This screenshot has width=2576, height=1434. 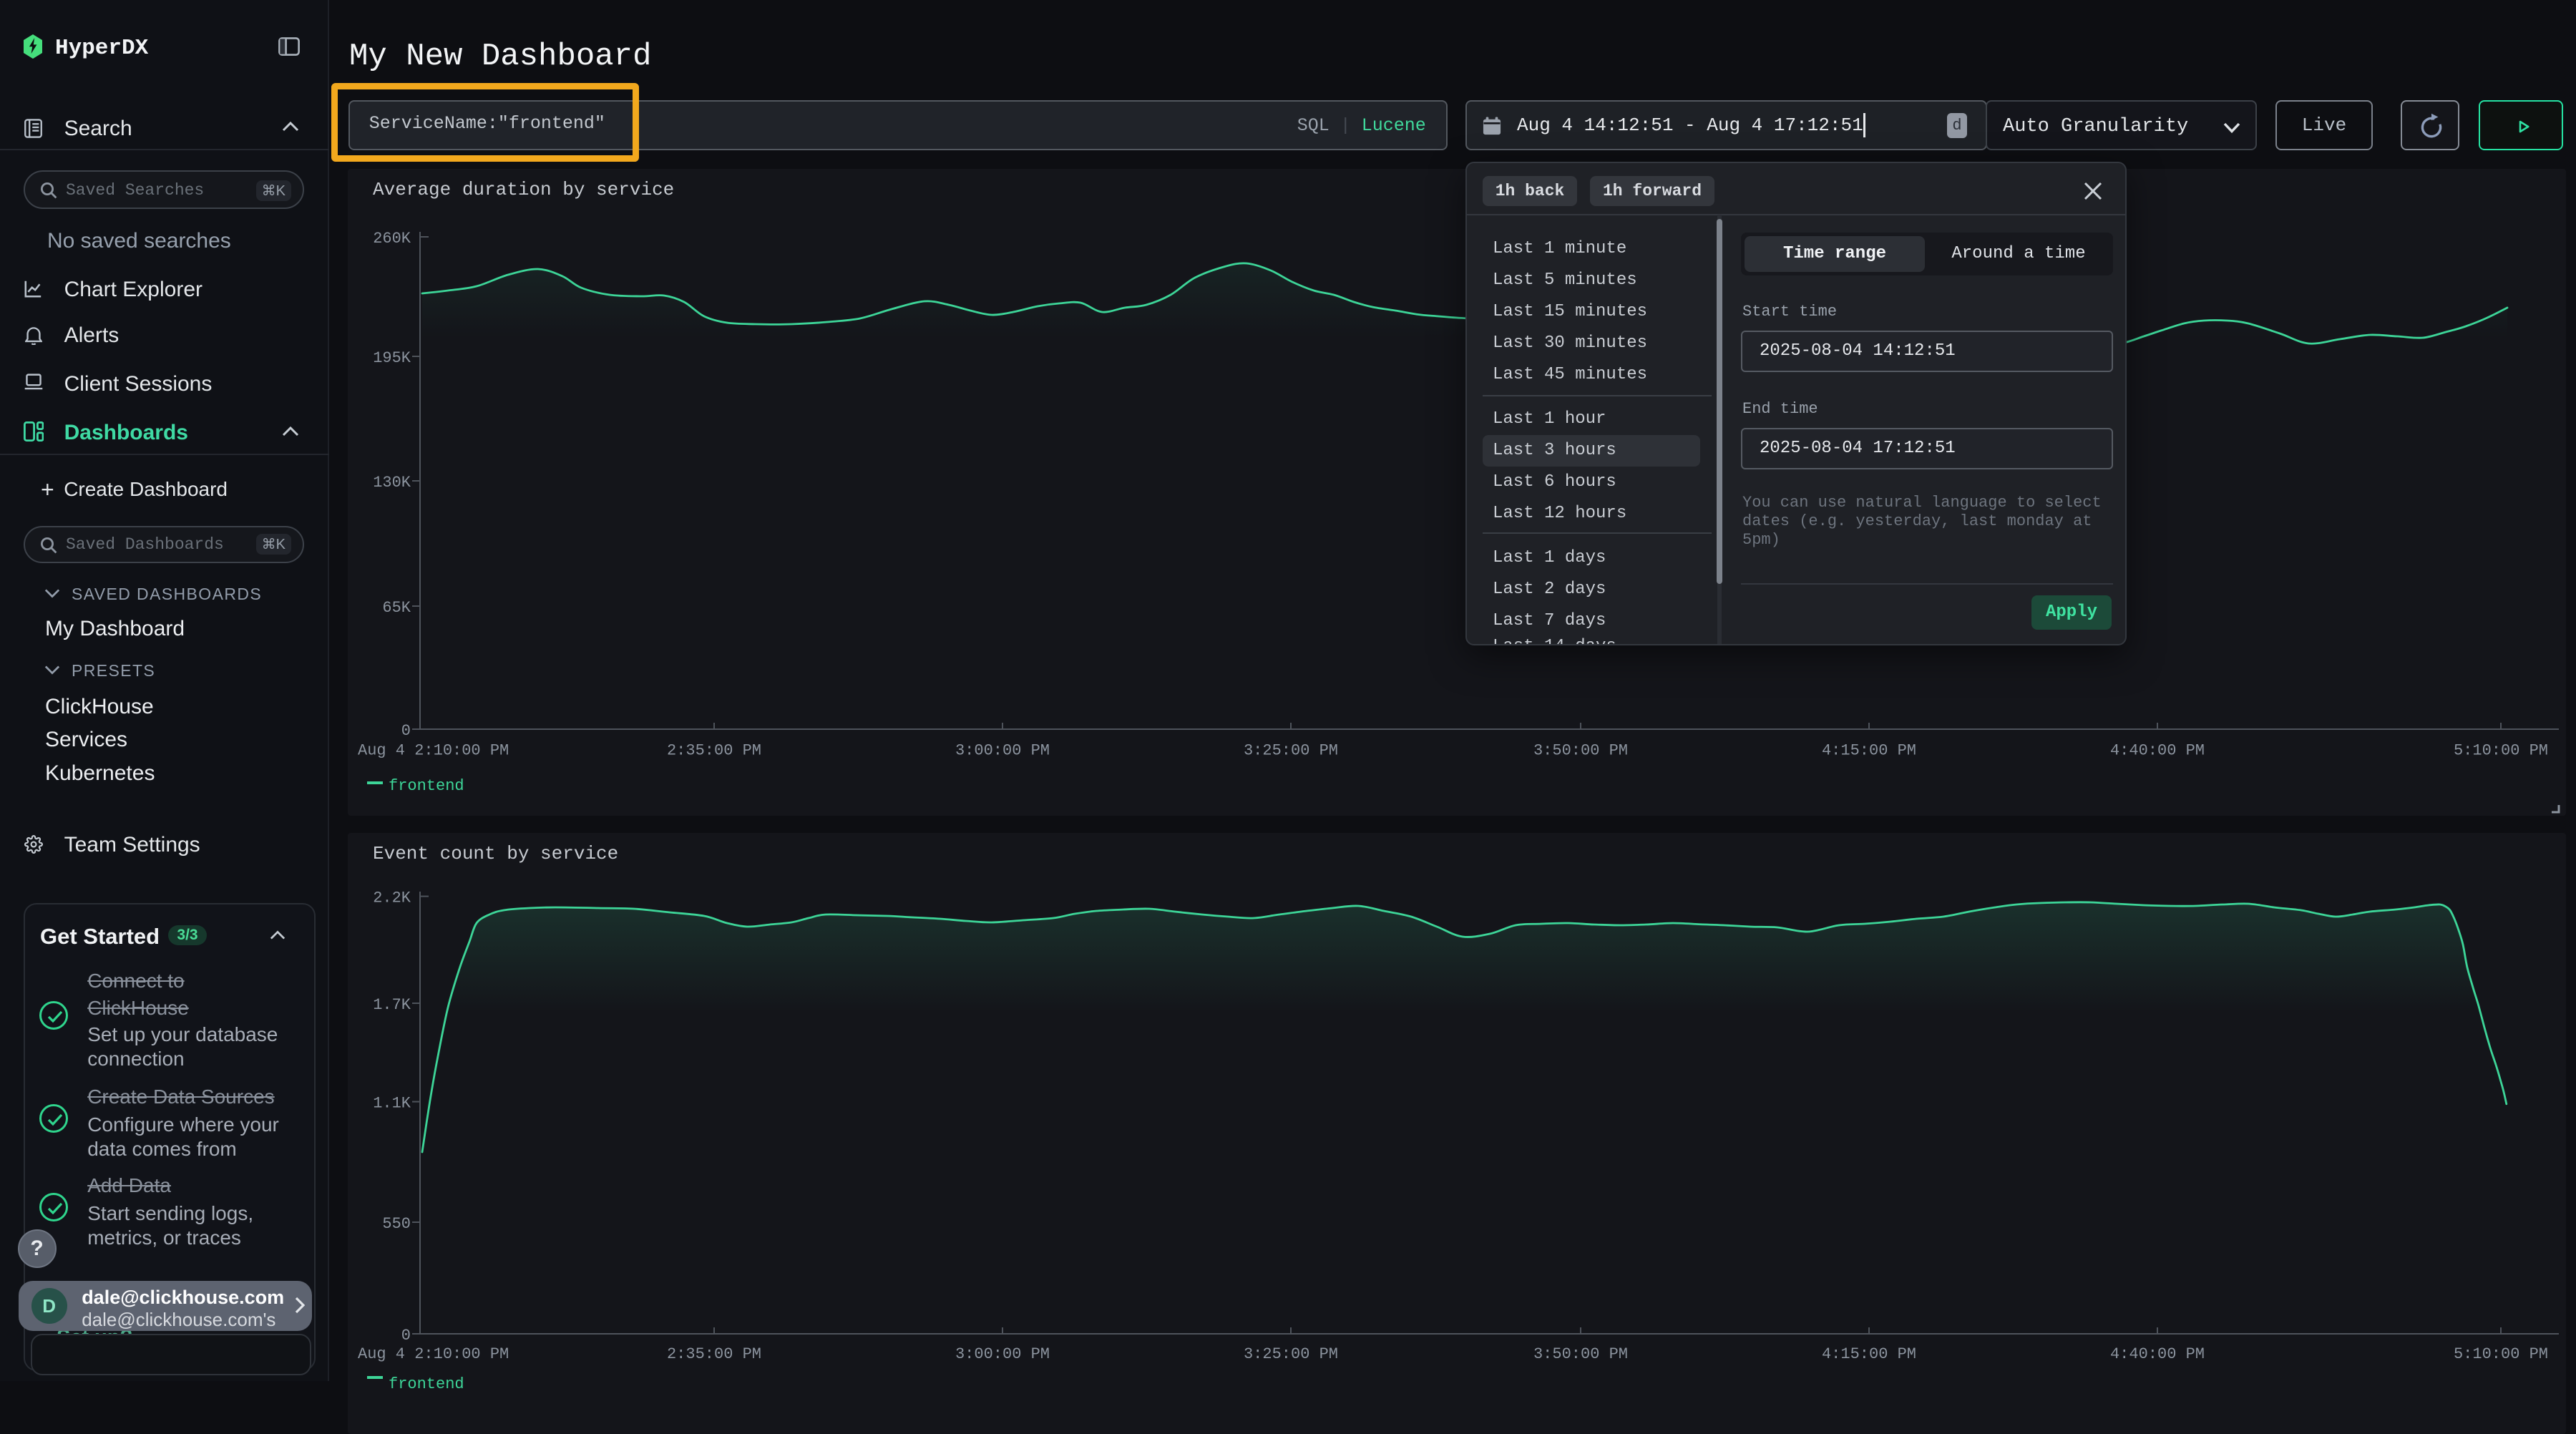 What do you see at coordinates (392, 1104) in the screenshot?
I see `svg-text: 1.1K` at bounding box center [392, 1104].